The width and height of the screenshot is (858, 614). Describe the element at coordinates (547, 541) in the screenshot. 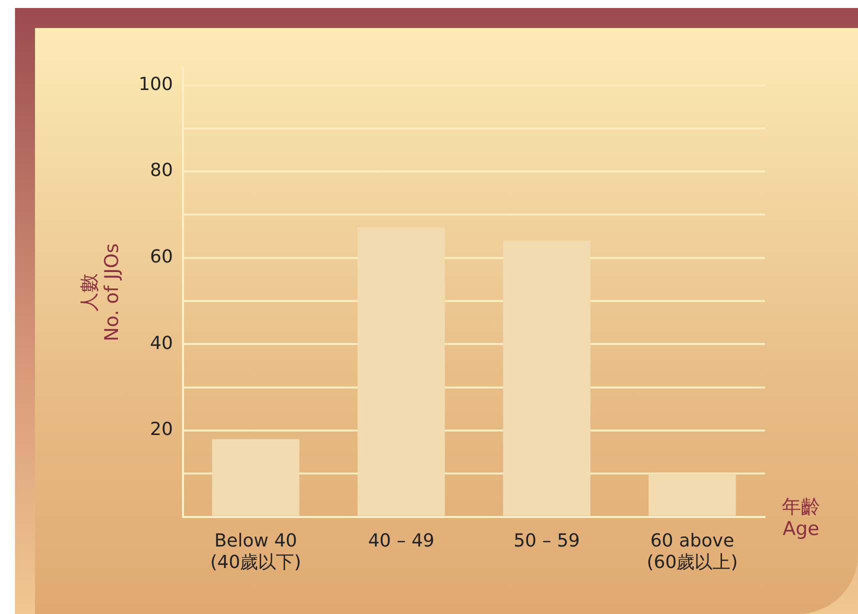

I see `x-tick-label: 50 – 59` at that location.